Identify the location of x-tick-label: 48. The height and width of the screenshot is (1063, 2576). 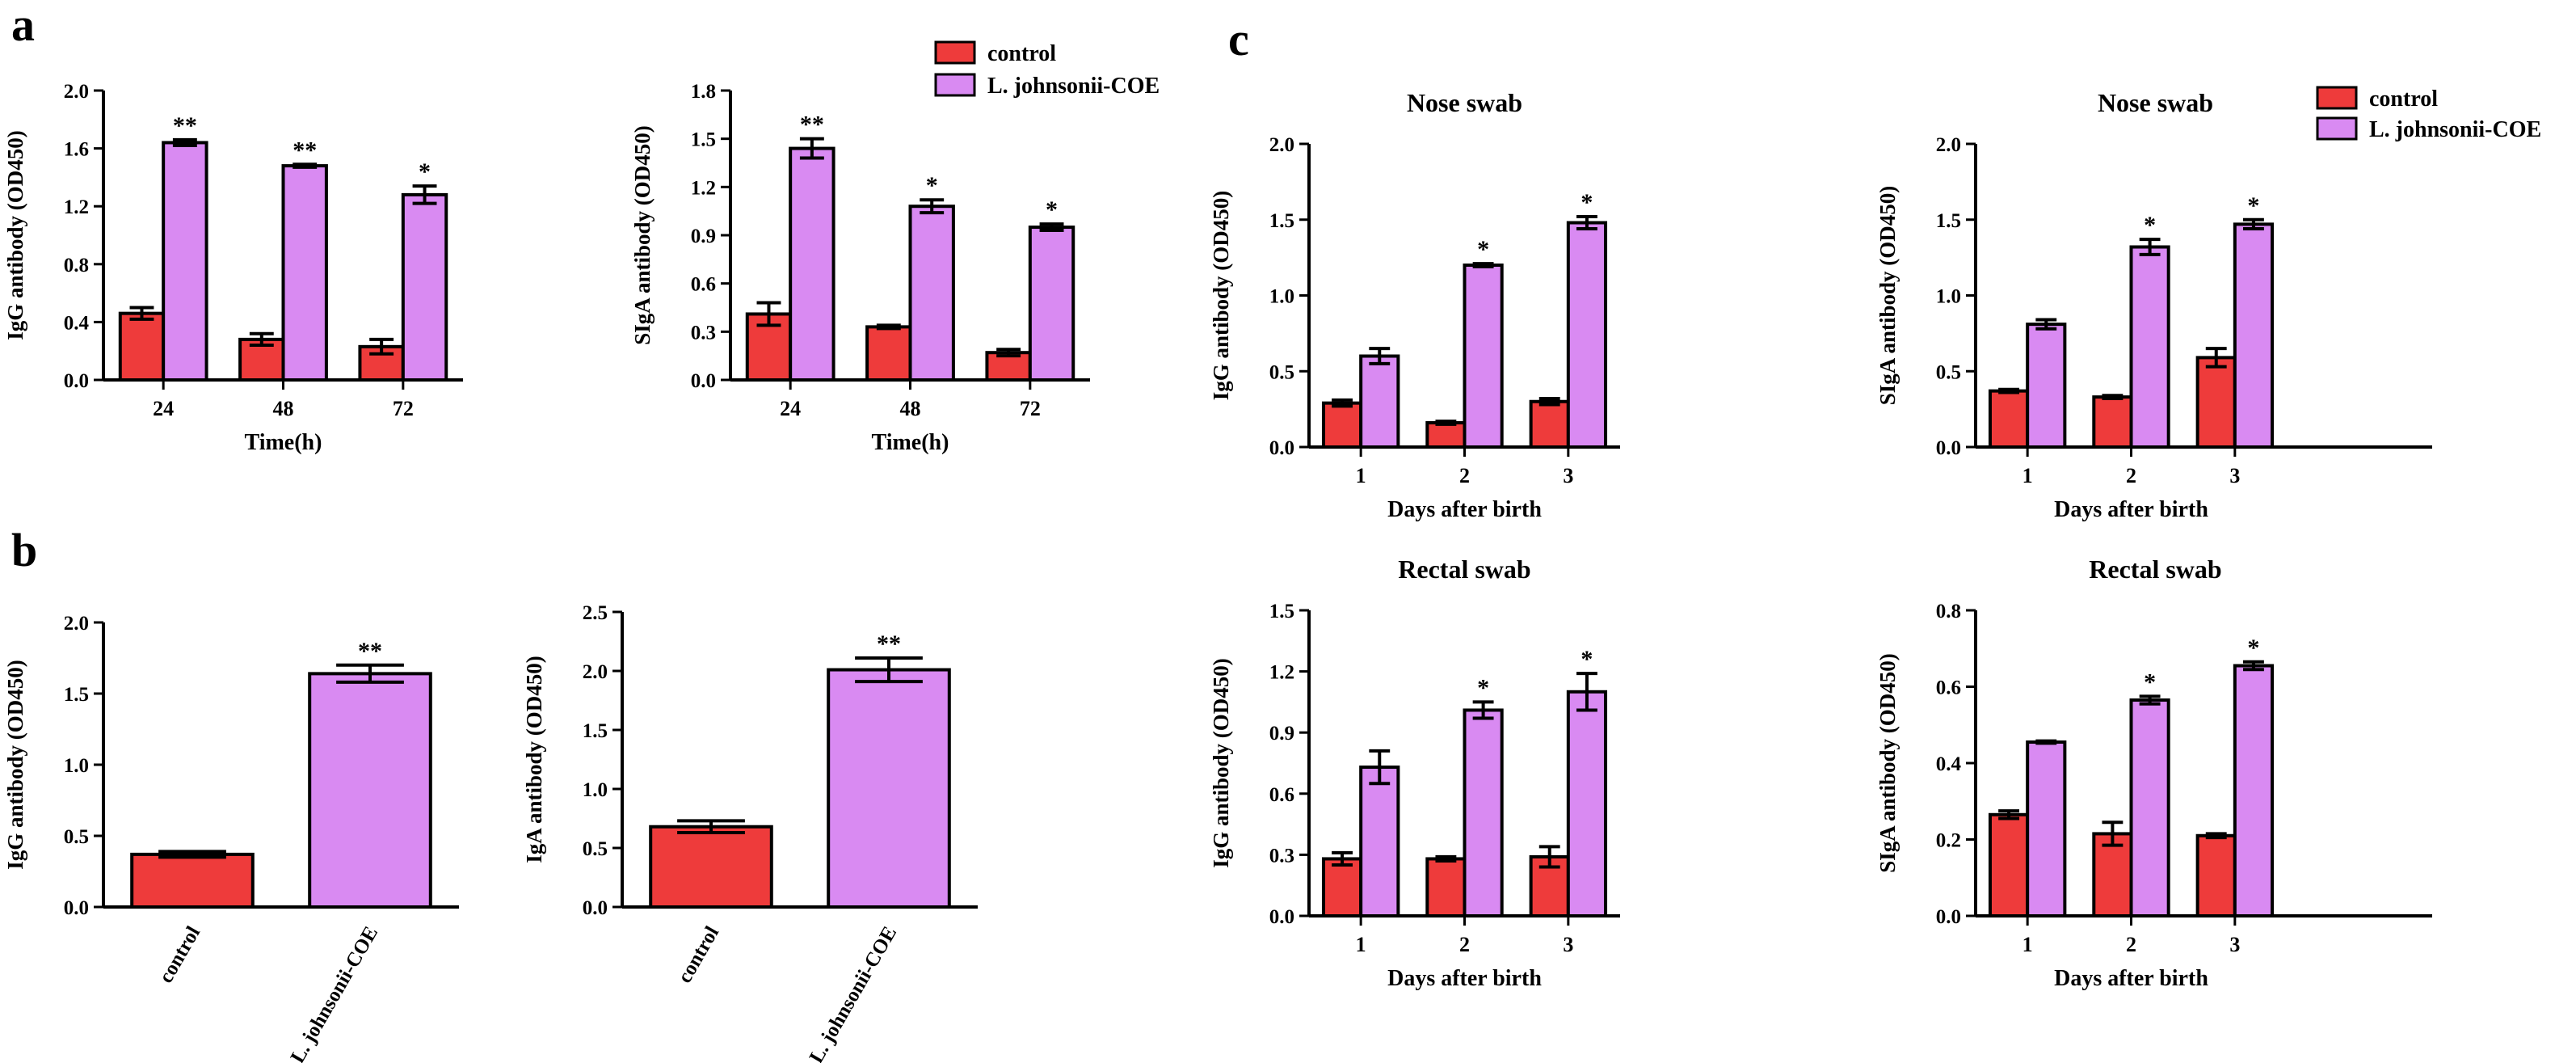
(283, 408).